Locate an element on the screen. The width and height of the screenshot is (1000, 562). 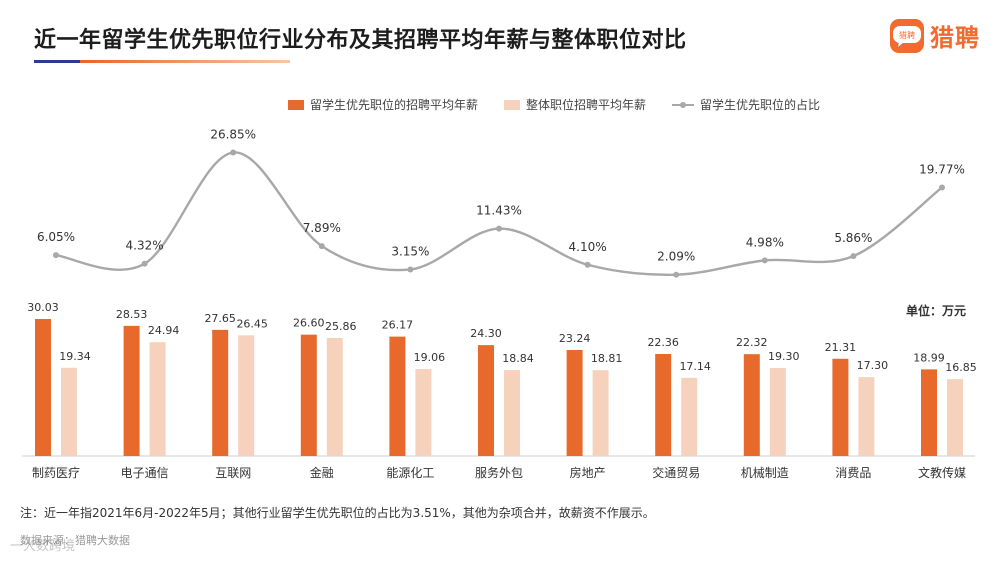
page-title: 近一年留学生优先职位行业分布及其招聘平均年薪与整体职位对比 is located at coordinates (360, 40).